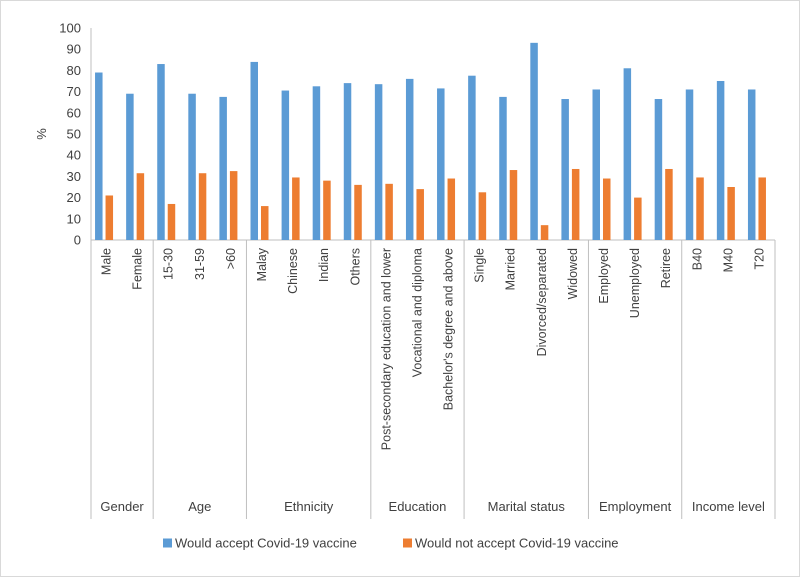 This screenshot has width=800, height=577. What do you see at coordinates (449, 329) in the screenshot?
I see `category-label: Bachelor's degree and above` at bounding box center [449, 329].